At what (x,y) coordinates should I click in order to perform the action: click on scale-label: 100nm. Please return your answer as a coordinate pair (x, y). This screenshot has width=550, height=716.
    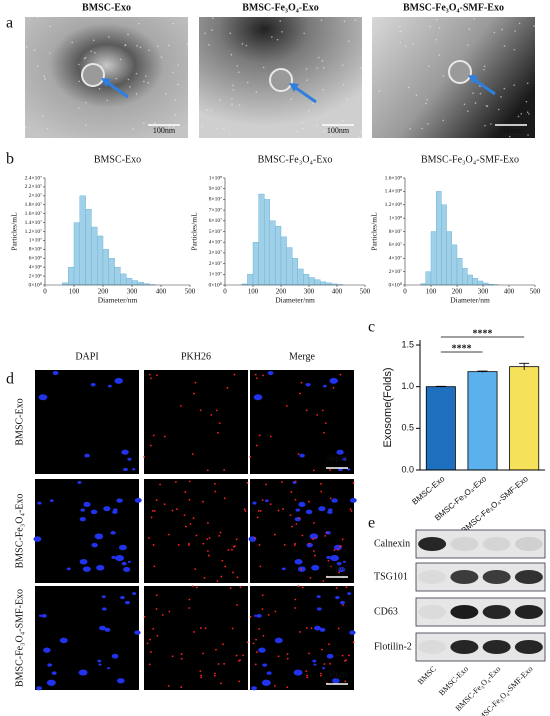
    Looking at the image, I should click on (164, 130).